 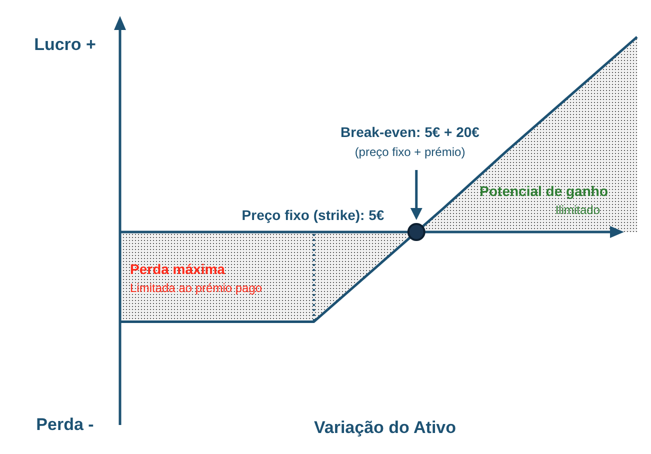 What do you see at coordinates (385, 427) in the screenshot?
I see `text: Variação do Ativo` at bounding box center [385, 427].